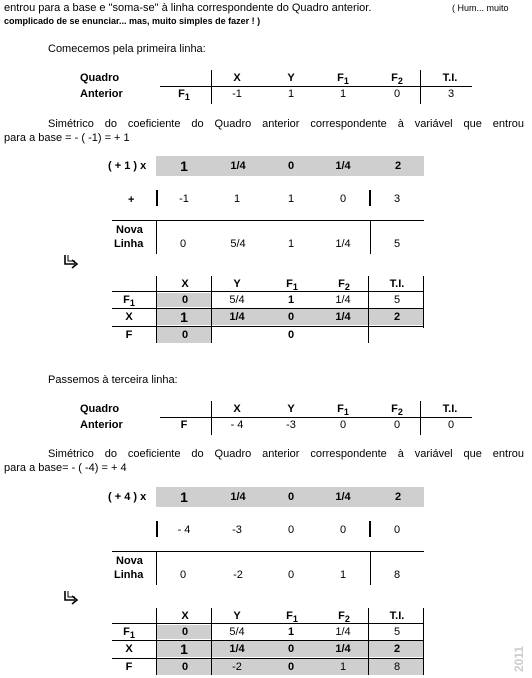 The height and width of the screenshot is (678, 532). What do you see at coordinates (343, 79) in the screenshot?
I see `header-f1: F1` at bounding box center [343, 79].